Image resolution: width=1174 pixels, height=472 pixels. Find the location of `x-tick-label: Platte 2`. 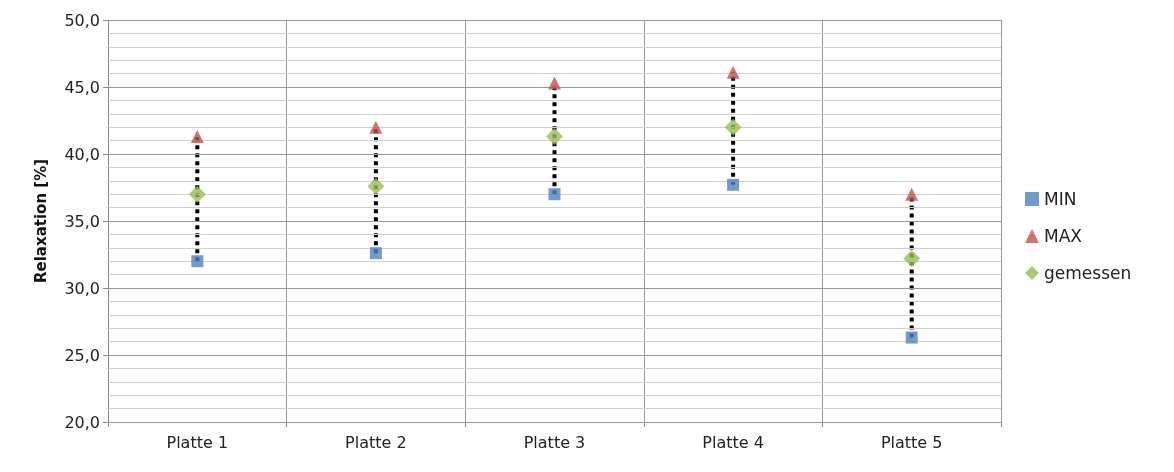

x-tick-label: Platte 2 is located at coordinates (376, 442).